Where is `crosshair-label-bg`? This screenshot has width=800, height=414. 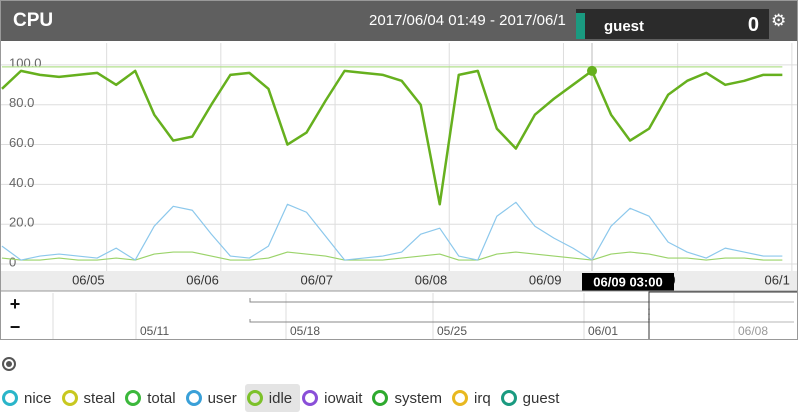 crosshair-label-bg is located at coordinates (628, 282).